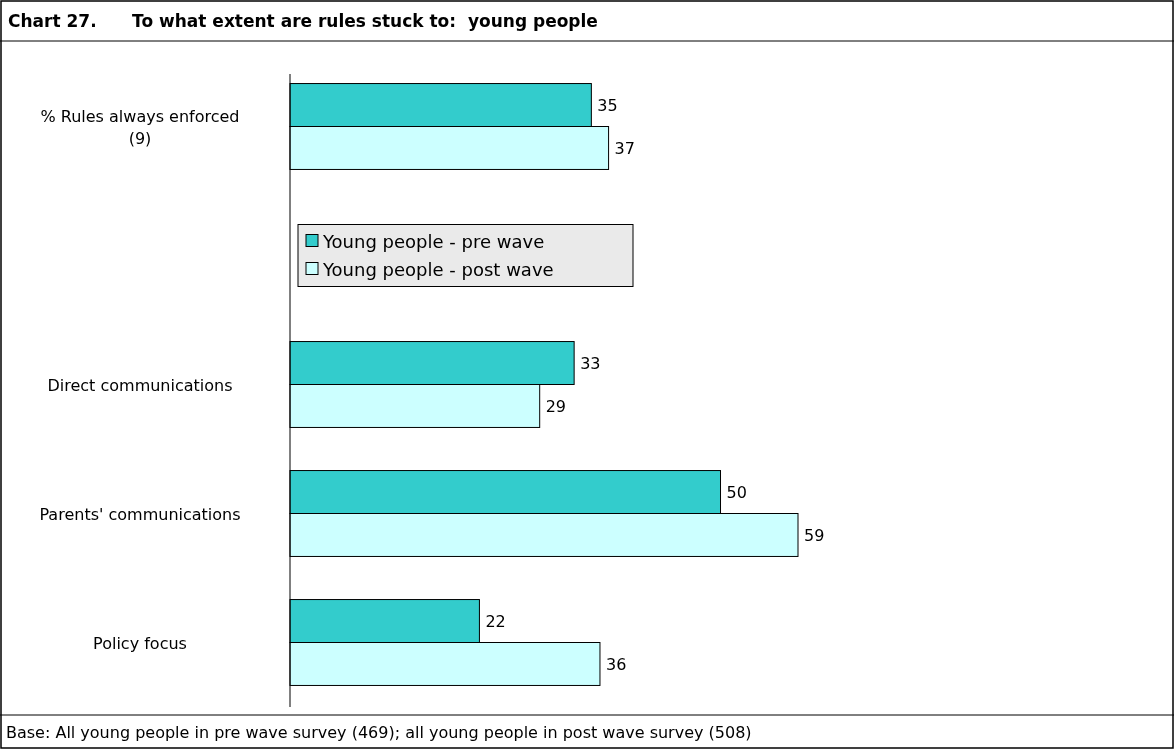  What do you see at coordinates (303, 21) in the screenshot?
I see `chart-title: Chart 27. To what extent are rules stuck to: young people` at bounding box center [303, 21].